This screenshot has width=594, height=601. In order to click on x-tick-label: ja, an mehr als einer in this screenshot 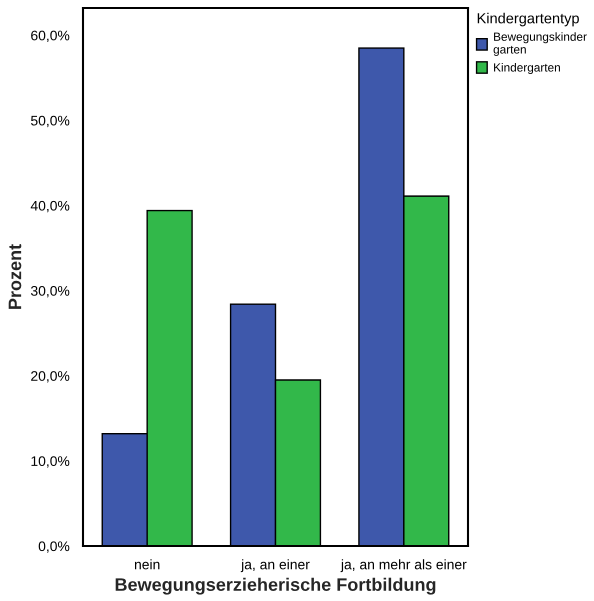, I will do `click(403, 565)`.